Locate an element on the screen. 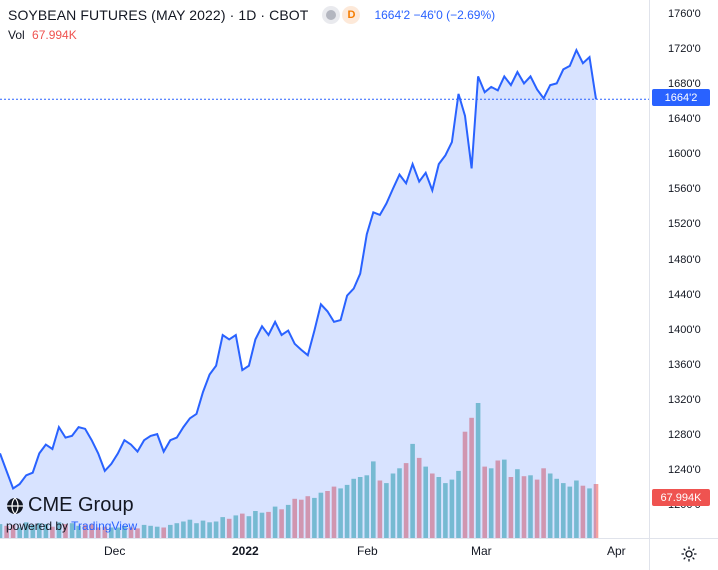 The width and height of the screenshot is (718, 570). price-tick: 1640'0 is located at coordinates (684, 119).